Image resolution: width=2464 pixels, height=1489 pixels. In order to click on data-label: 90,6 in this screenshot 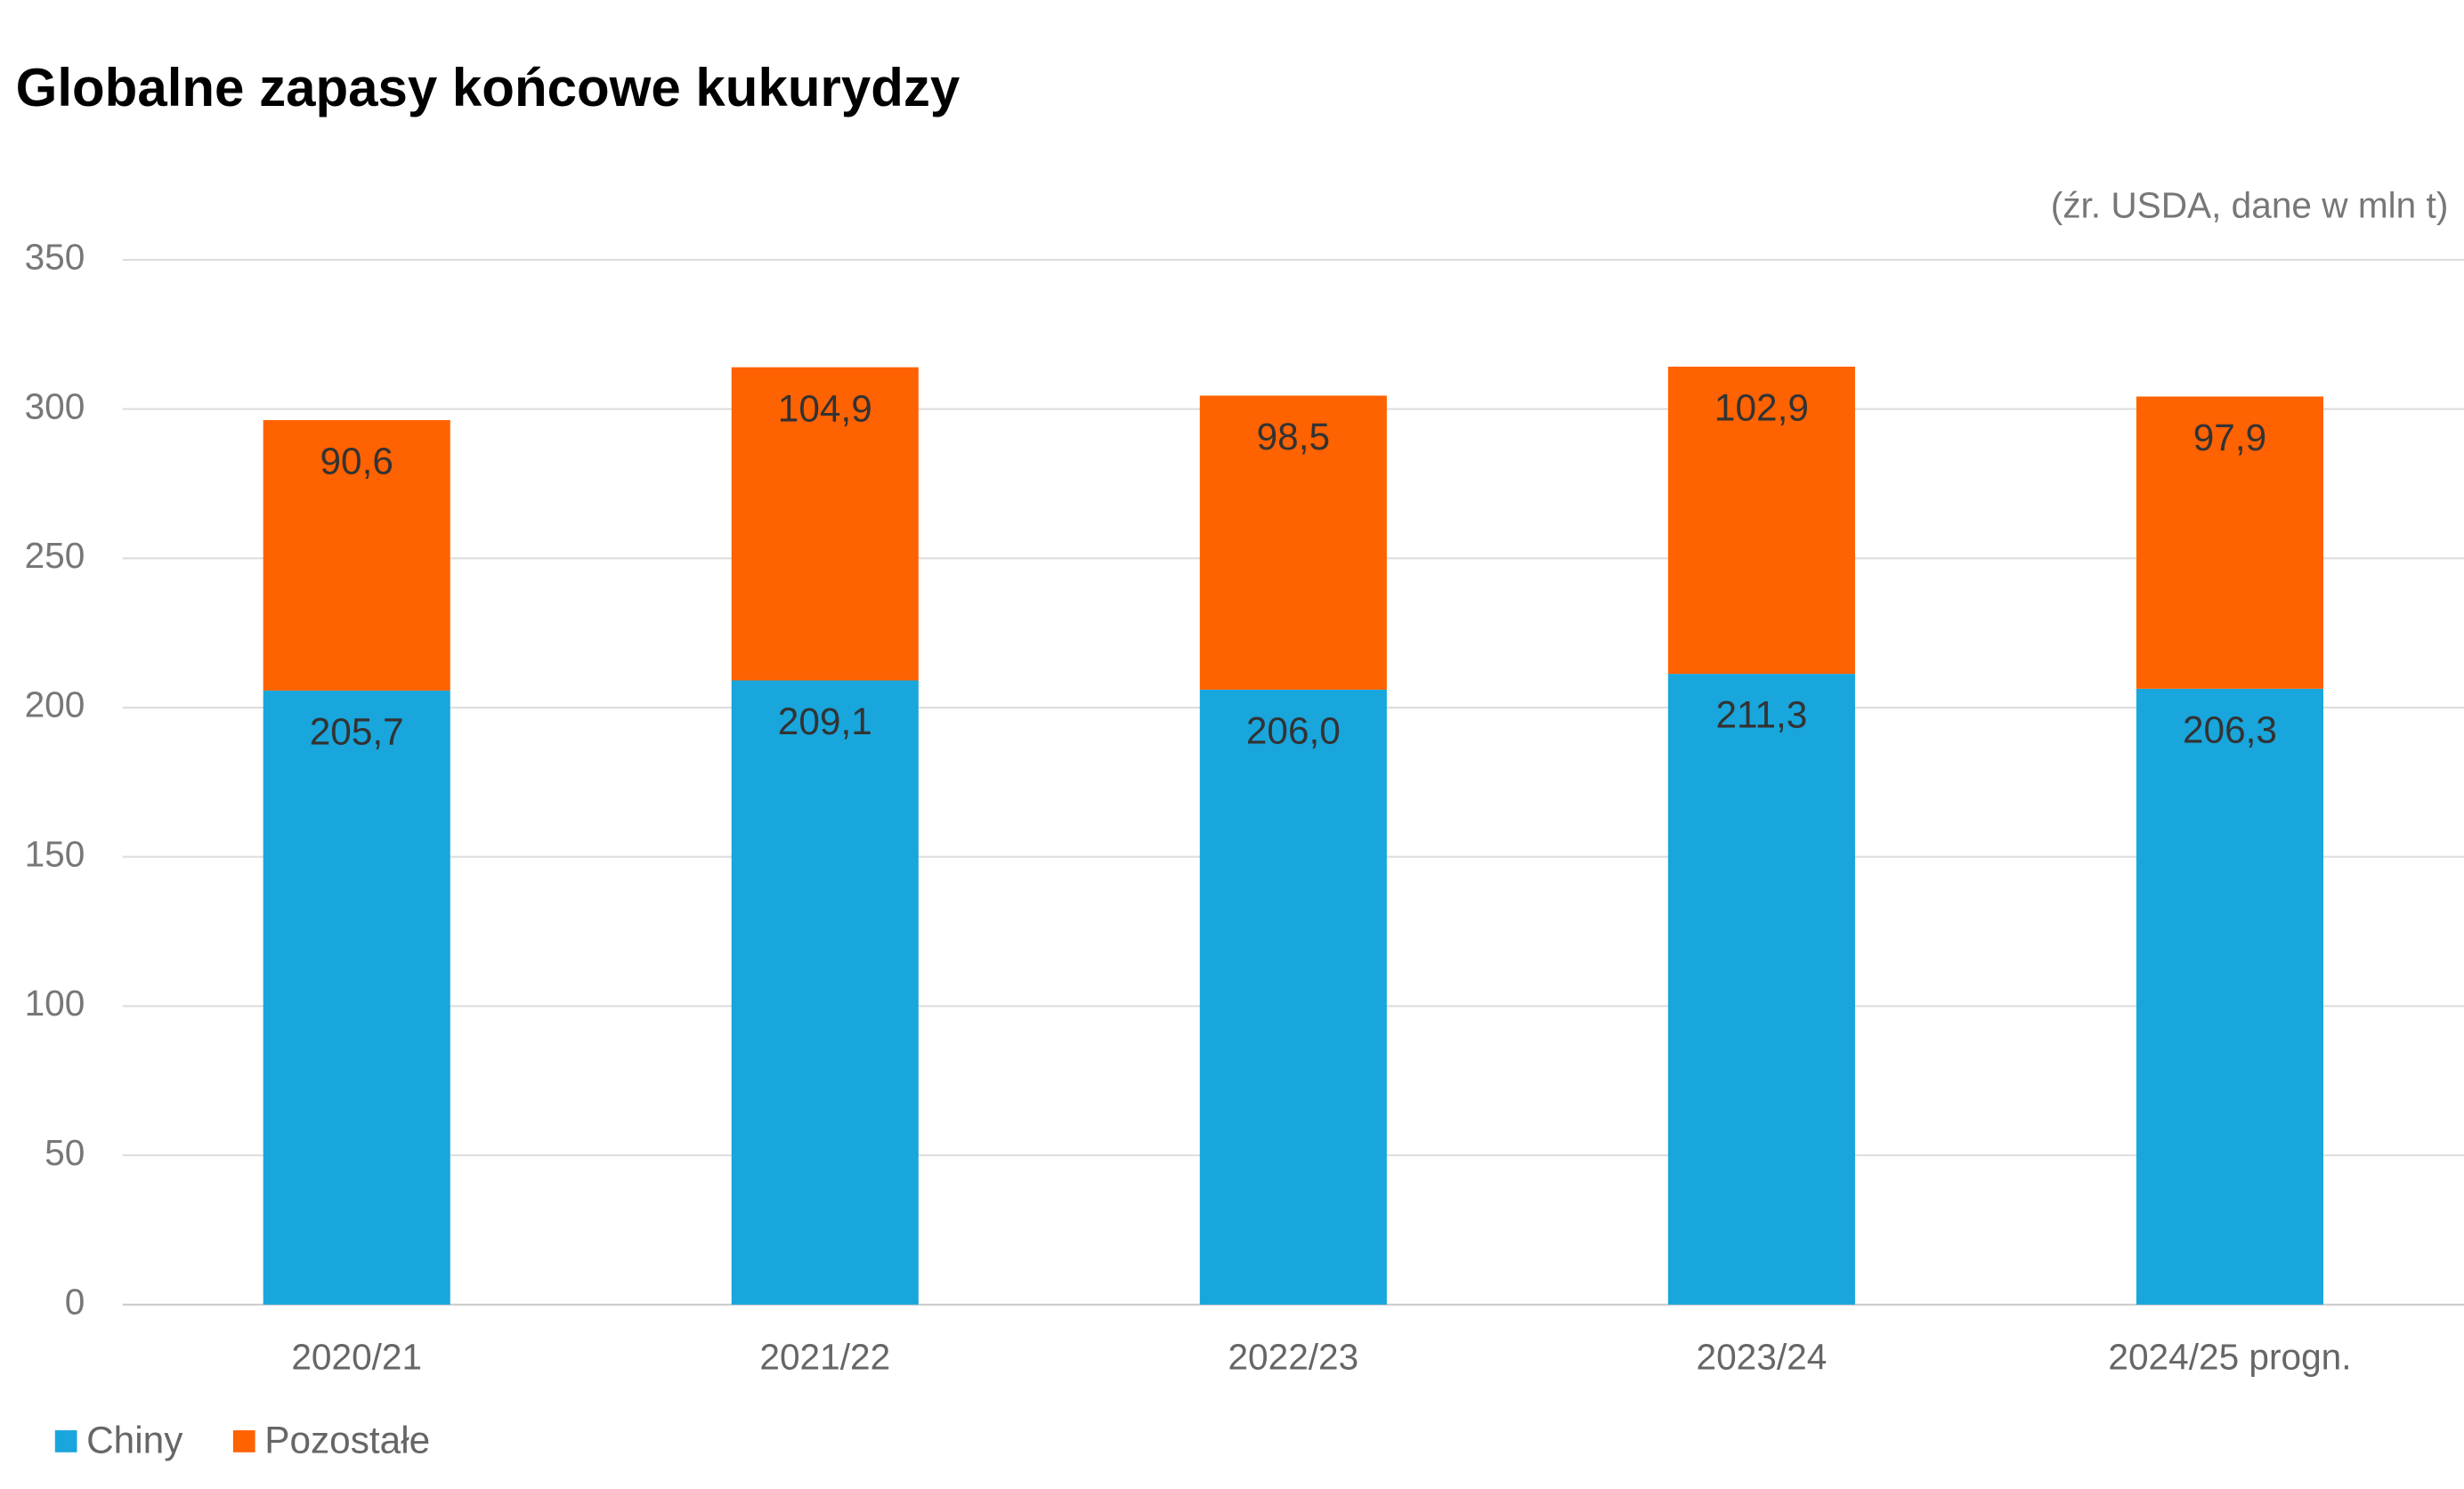, I will do `click(356, 461)`.